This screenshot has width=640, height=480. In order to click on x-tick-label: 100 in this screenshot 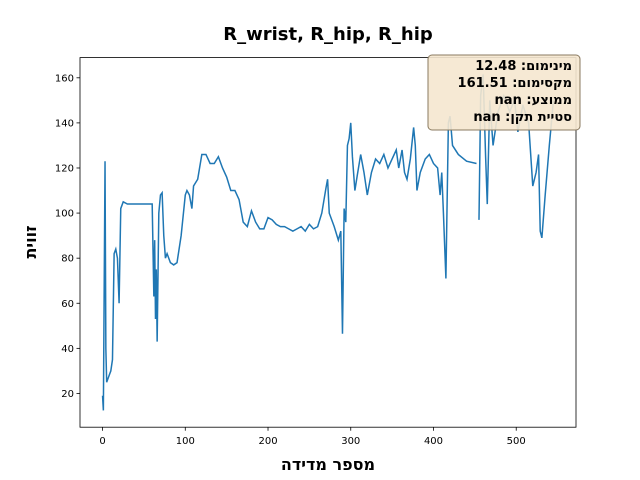, I will do `click(185, 441)`.